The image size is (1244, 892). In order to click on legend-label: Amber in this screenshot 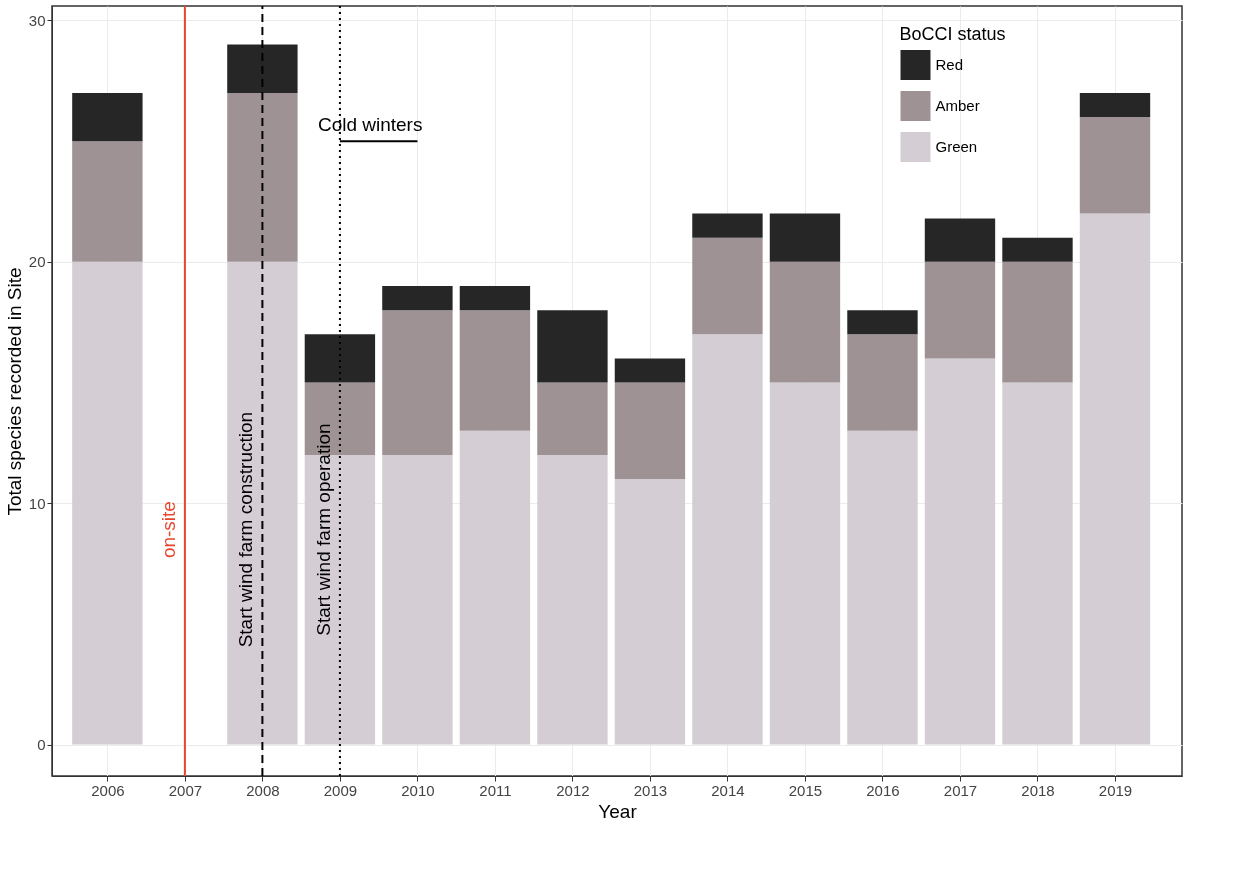, I will do `click(957, 105)`.